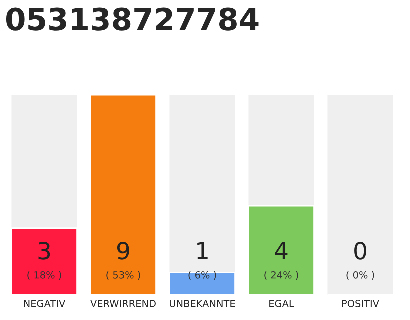 The height and width of the screenshot is (320, 410). Describe the element at coordinates (282, 304) in the screenshot. I see `x-tick-label: EGAL` at that location.